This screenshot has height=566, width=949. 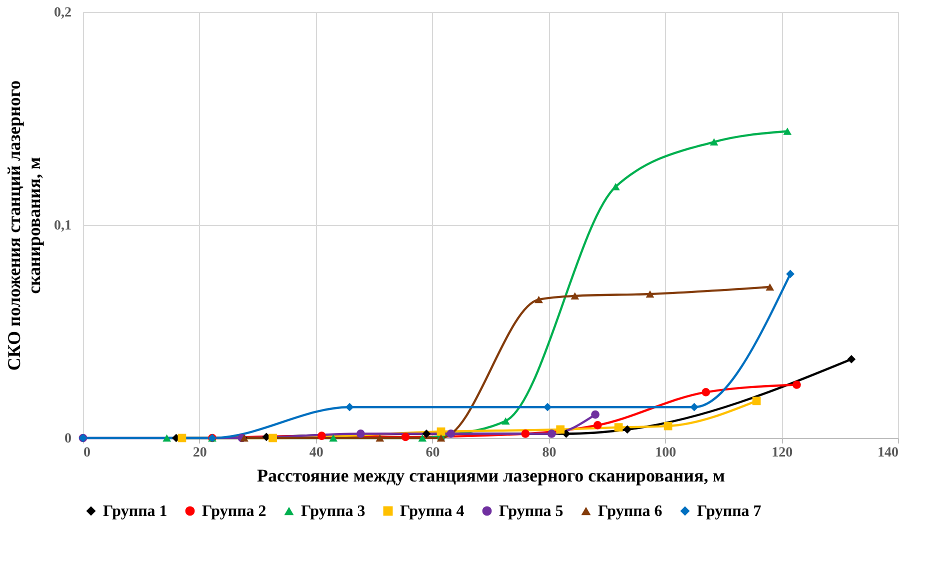 I want to click on legend-label: Группа 7, so click(x=729, y=511).